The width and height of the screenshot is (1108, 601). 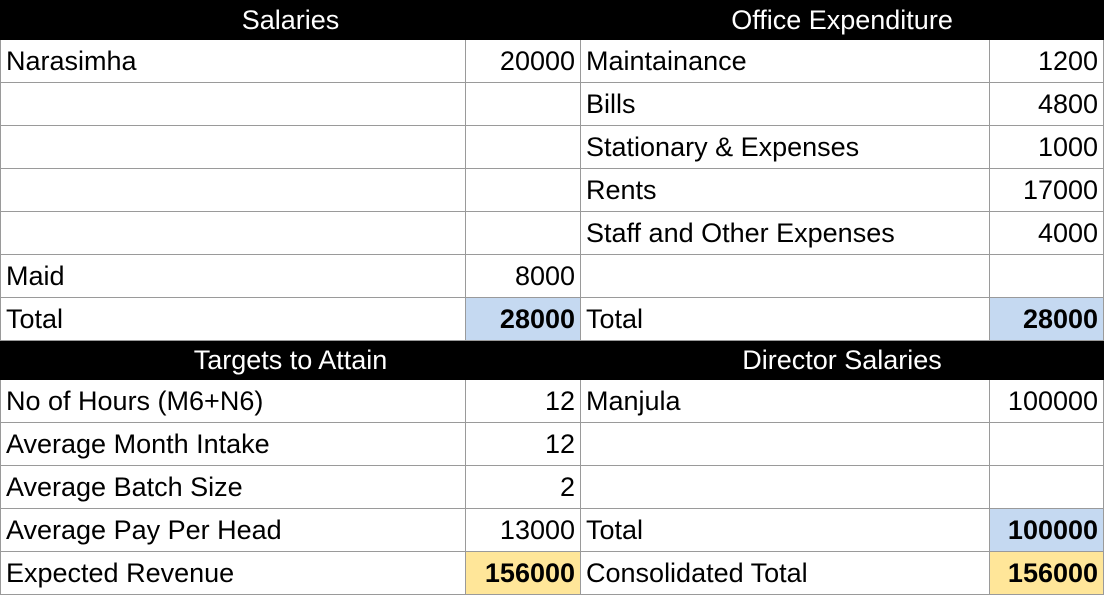 What do you see at coordinates (842, 20) in the screenshot?
I see `office-expenditure-header: Office Expenditure` at bounding box center [842, 20].